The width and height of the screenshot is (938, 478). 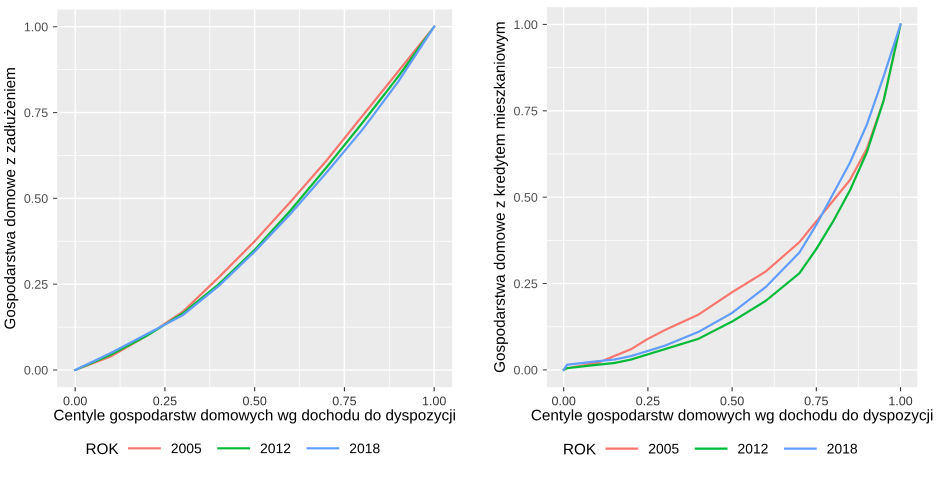 I want to click on y-axis-title: Gospodarstwa domowe z zadłużeniem, so click(x=11, y=198).